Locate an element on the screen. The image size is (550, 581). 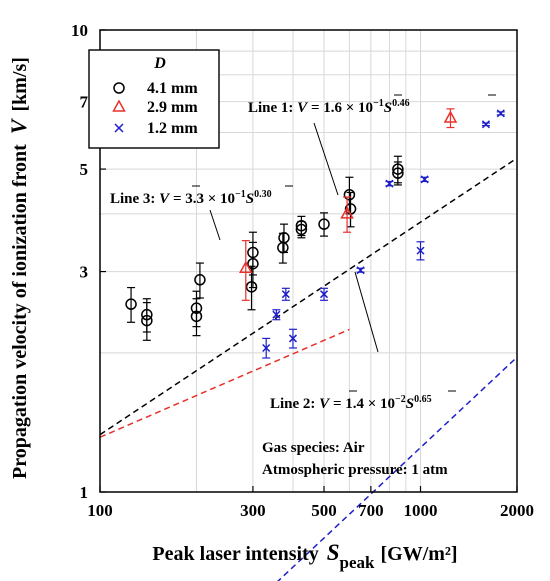
x-tick-label: 700 is located at coordinates (371, 510).